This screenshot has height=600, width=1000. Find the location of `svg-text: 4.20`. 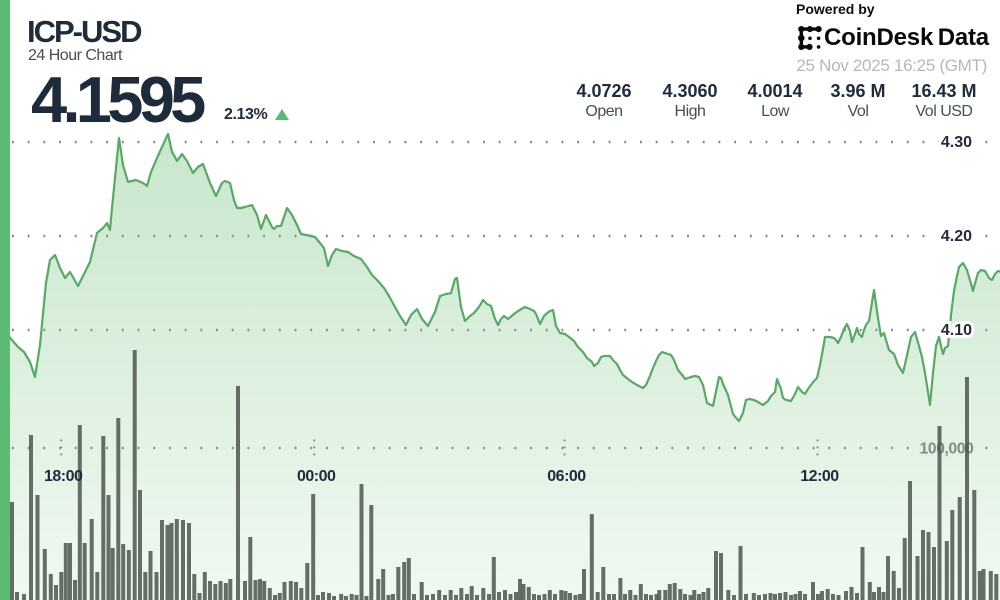

svg-text: 4.20 is located at coordinates (956, 236).